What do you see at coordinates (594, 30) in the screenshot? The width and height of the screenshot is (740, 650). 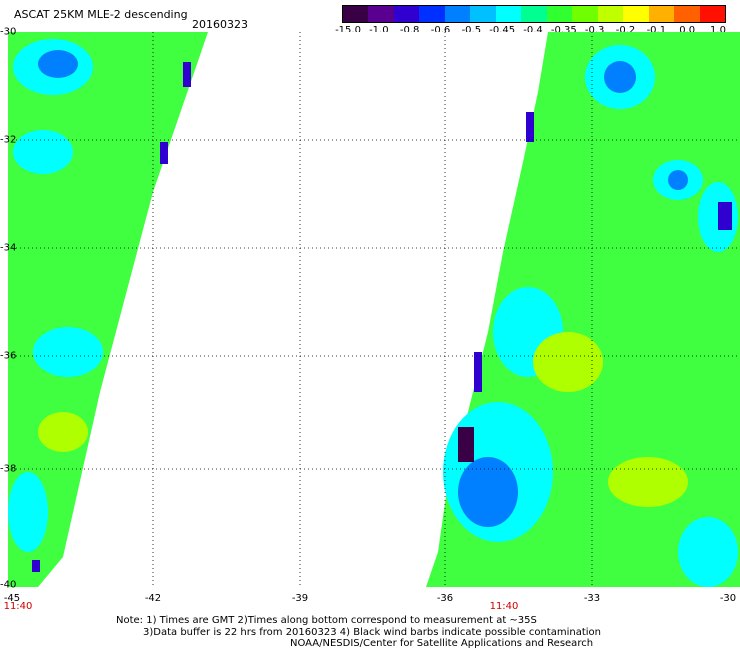 I see `color-scale-label: -0.3` at bounding box center [594, 30].